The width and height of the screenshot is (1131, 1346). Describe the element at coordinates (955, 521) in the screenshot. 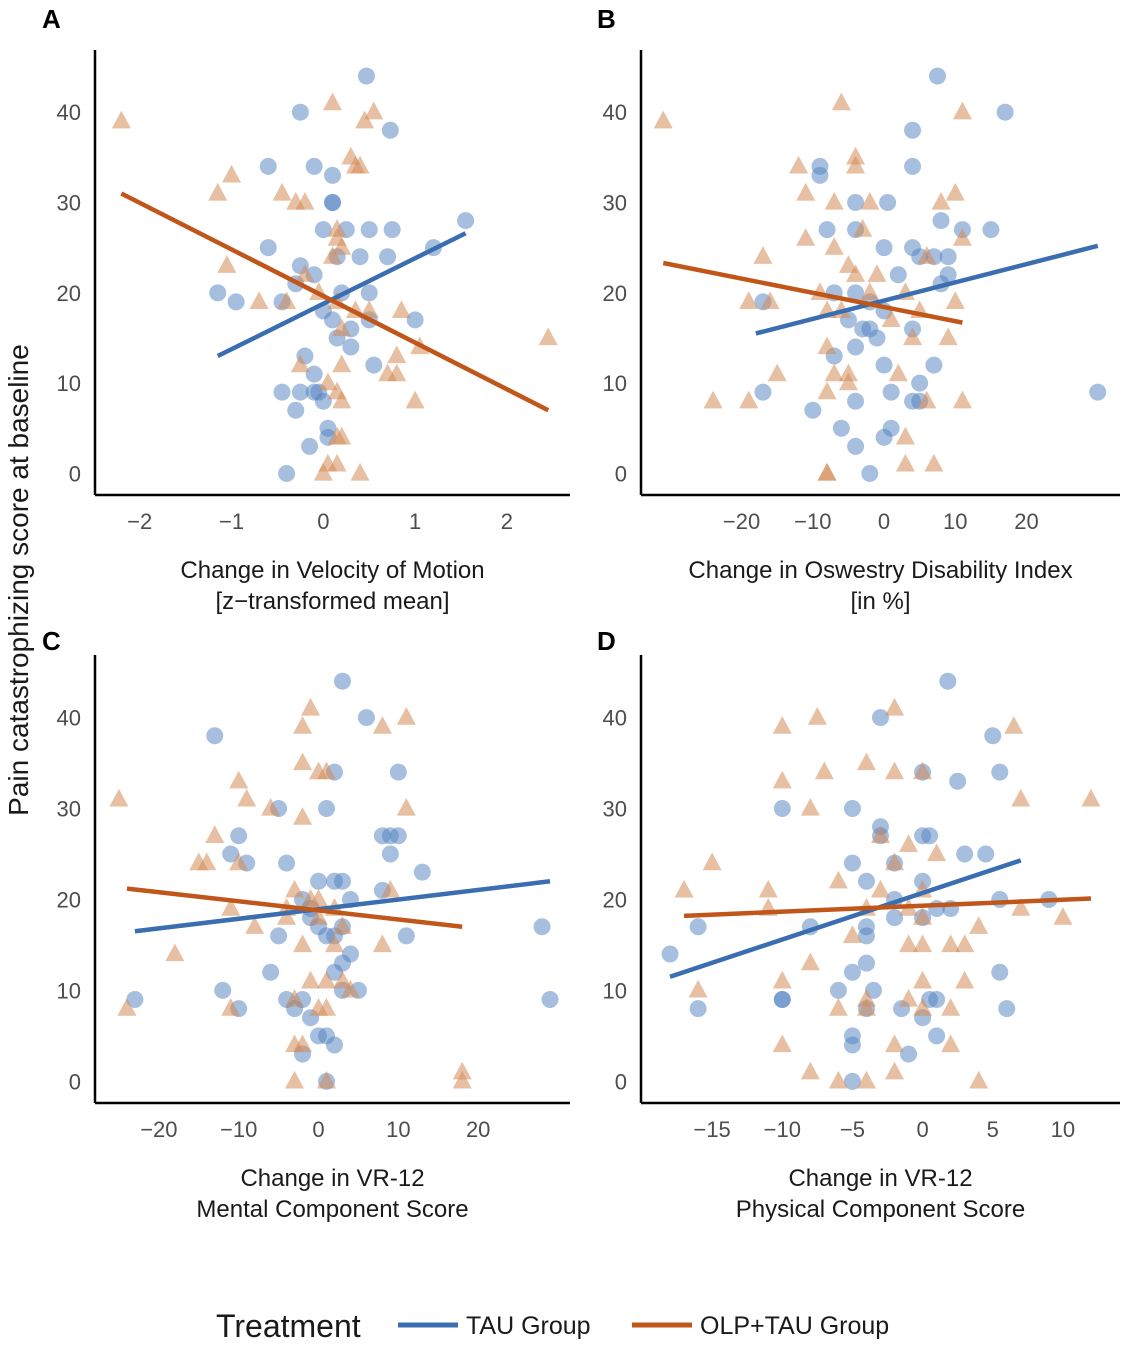

I see `x-tick-label: 10` at that location.